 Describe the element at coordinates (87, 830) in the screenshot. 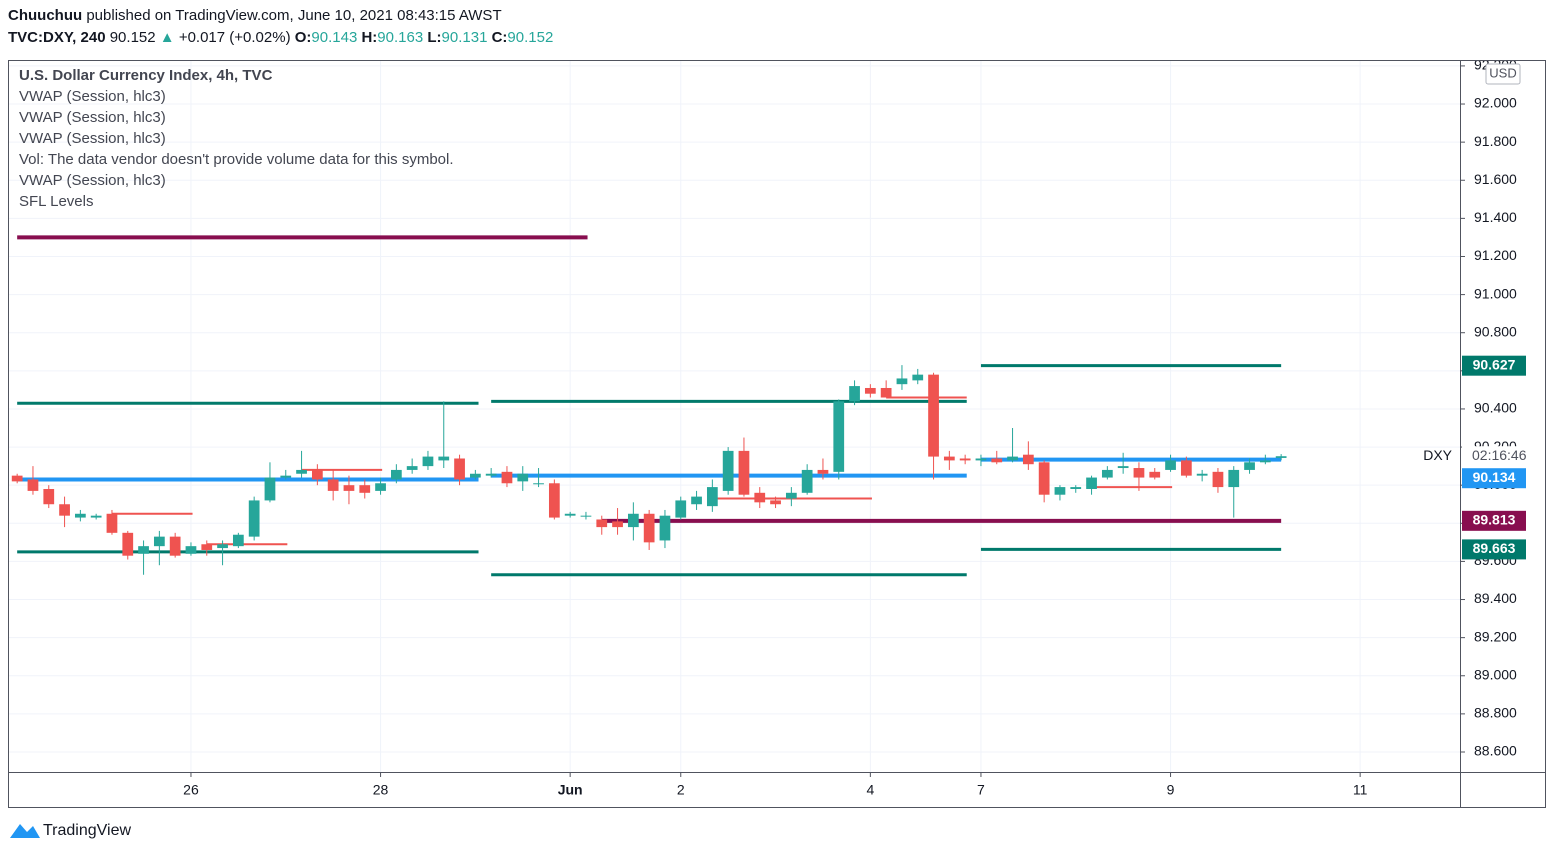

I see `footer-brand: TradingView` at that location.